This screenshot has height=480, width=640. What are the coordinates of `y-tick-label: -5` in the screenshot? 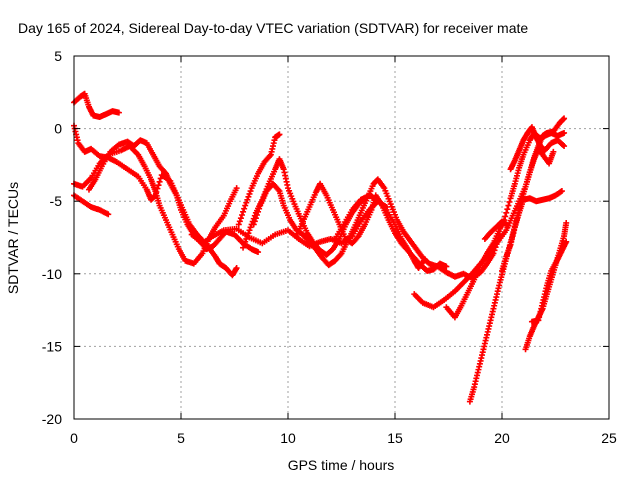 It's located at (56, 201).